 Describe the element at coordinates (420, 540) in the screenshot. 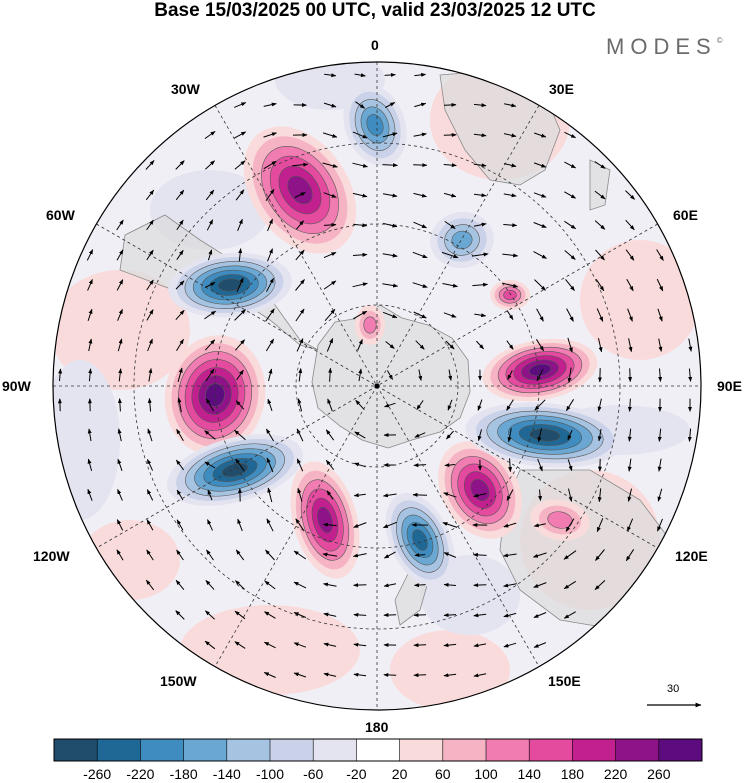

I see `cell-neg-new-zealand` at that location.